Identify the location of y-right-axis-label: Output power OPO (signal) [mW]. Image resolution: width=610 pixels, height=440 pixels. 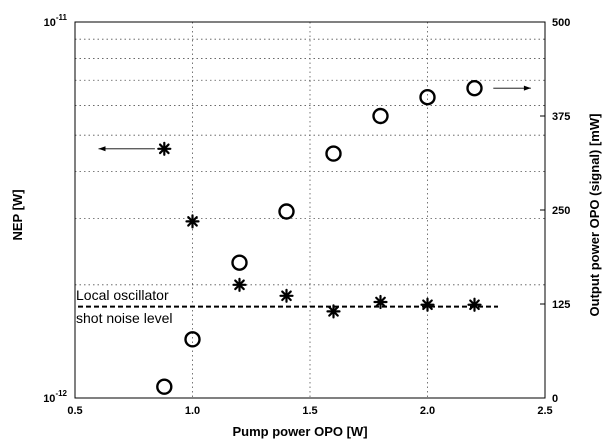
(594, 215).